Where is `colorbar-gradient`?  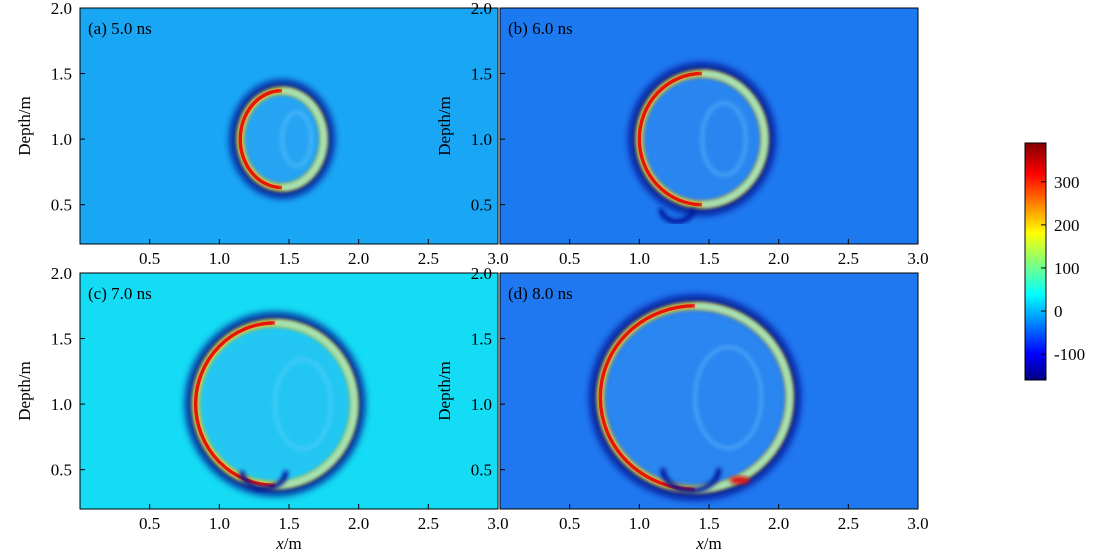 colorbar-gradient is located at coordinates (1035, 261).